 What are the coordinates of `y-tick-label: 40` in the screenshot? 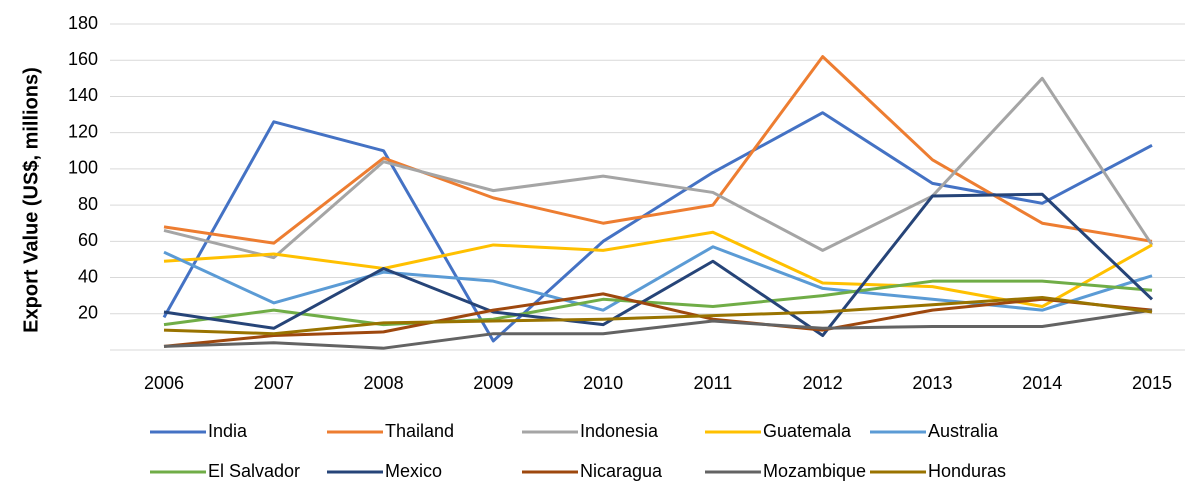 It's located at (88, 276).